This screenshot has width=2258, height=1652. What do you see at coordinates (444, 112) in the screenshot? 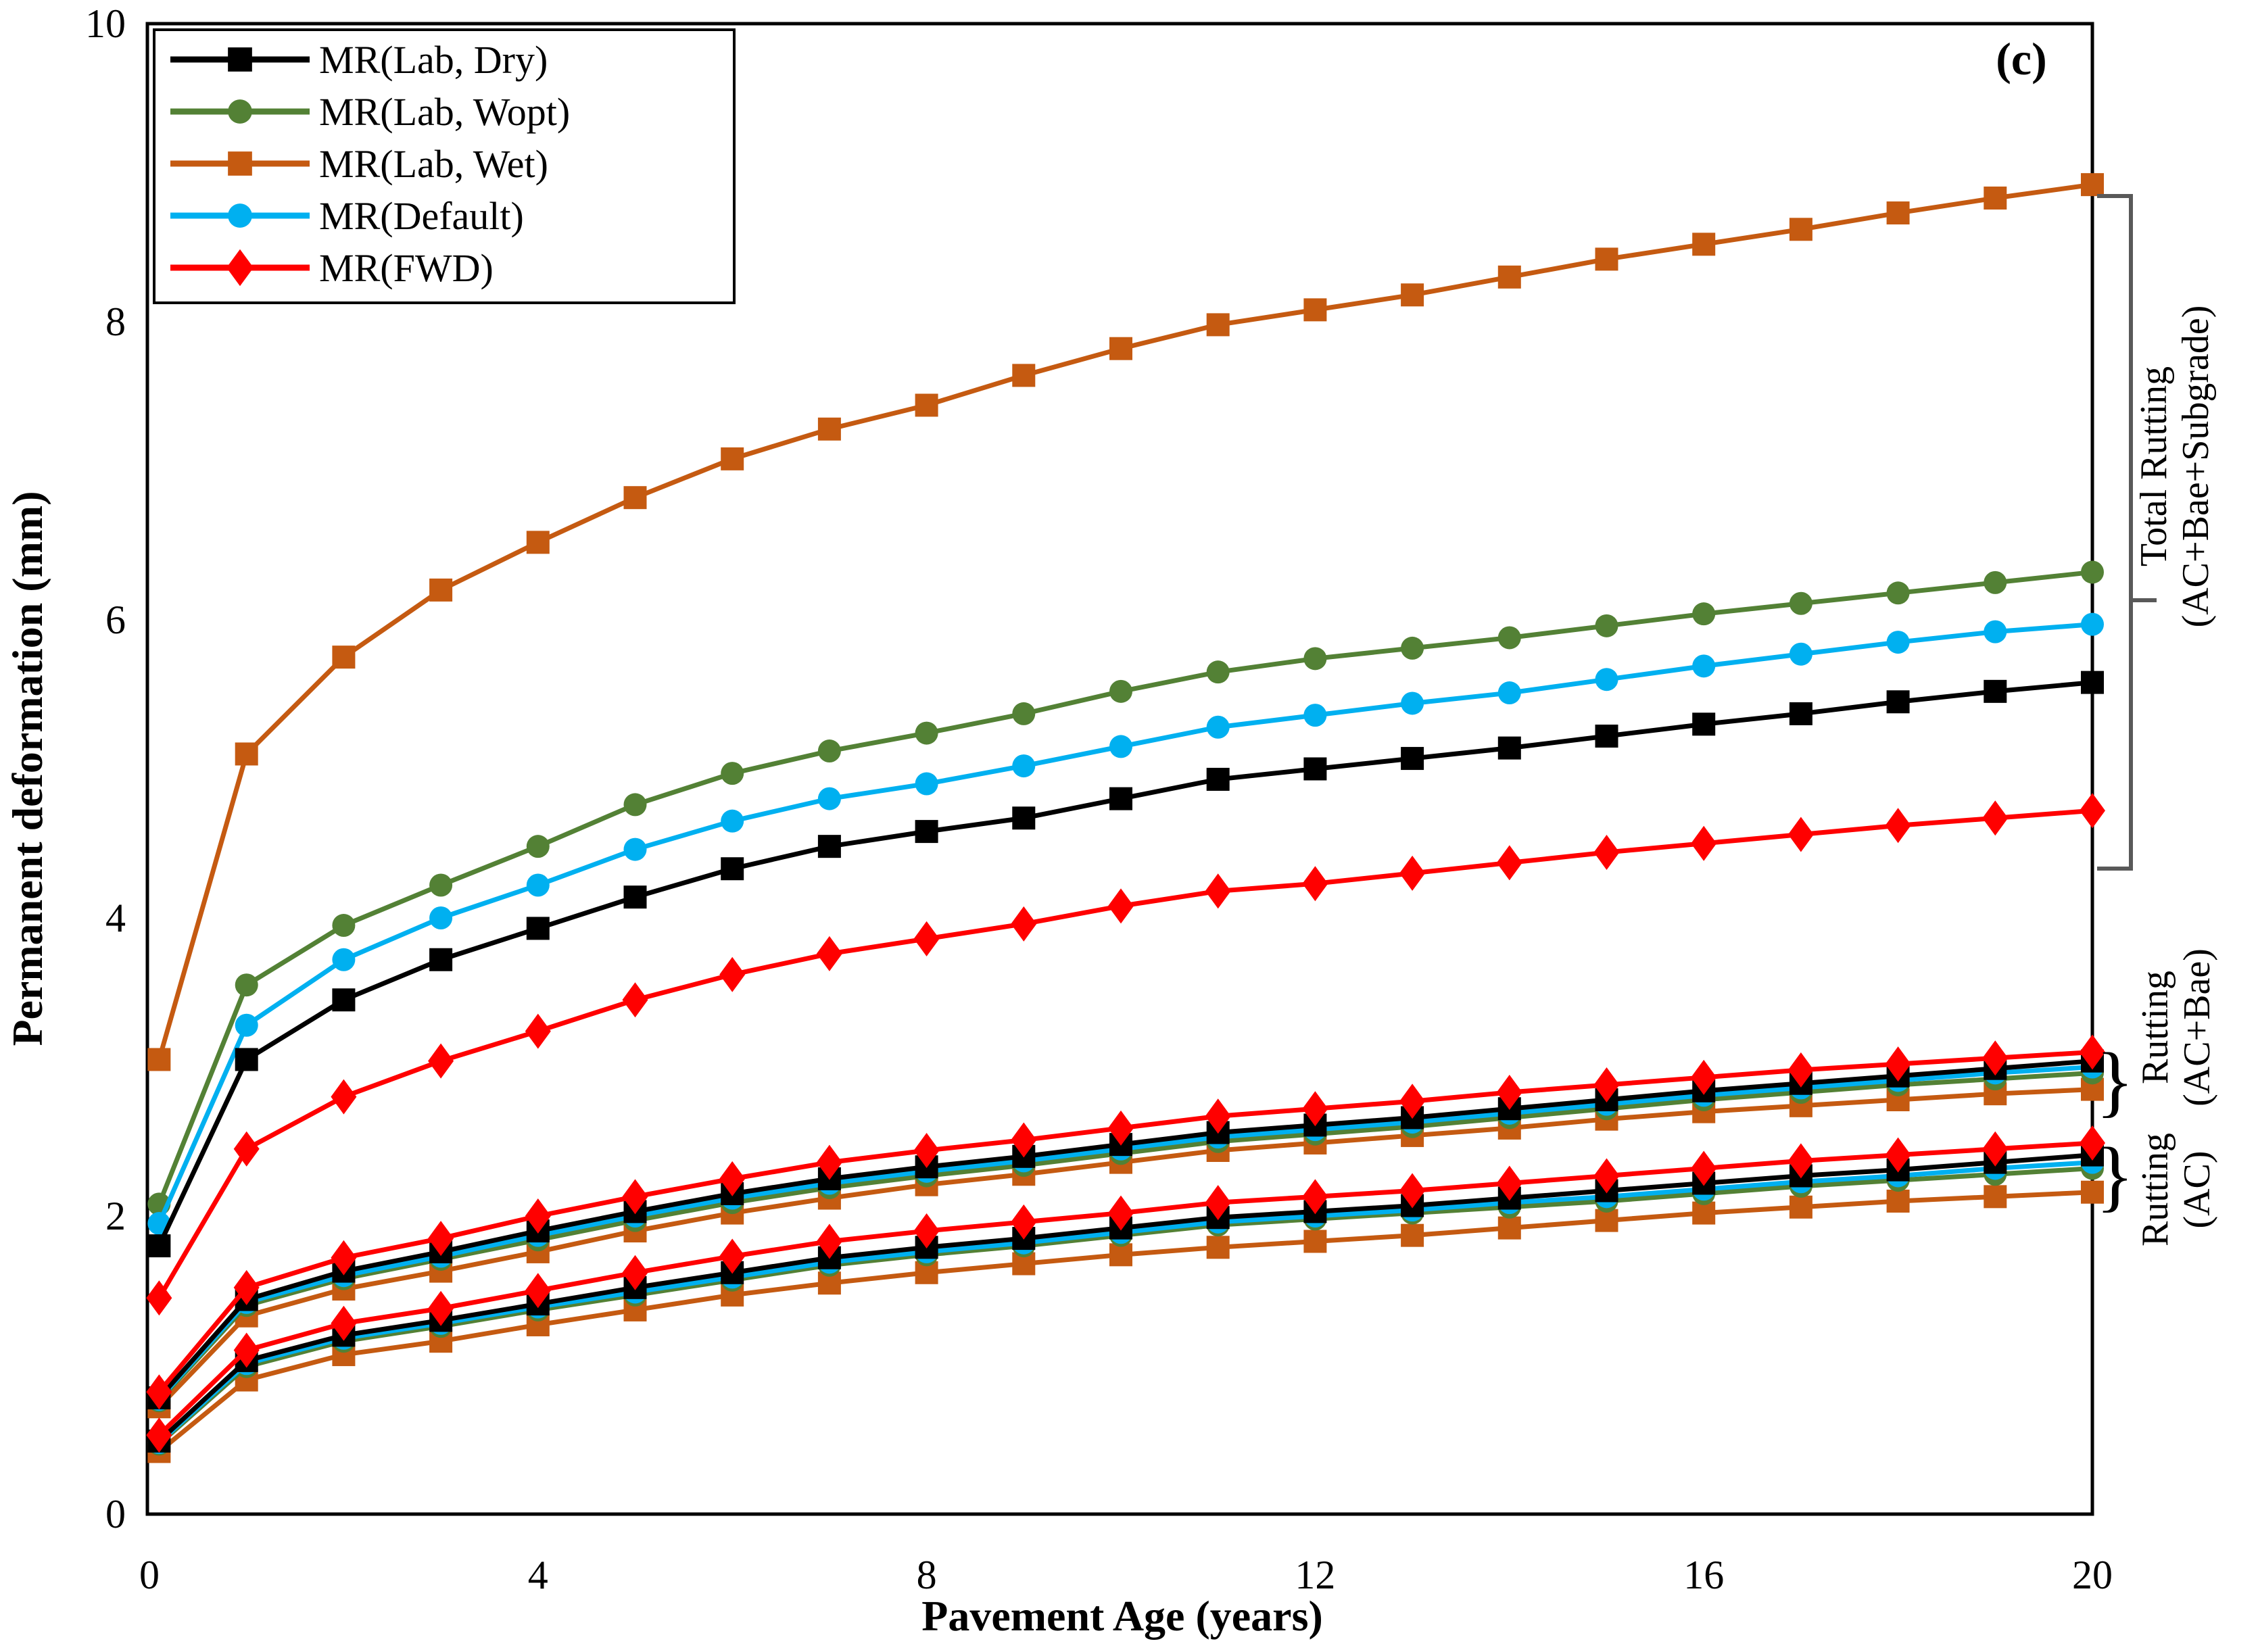
I see `legend-item-label: MR(Lab, Wopt)` at bounding box center [444, 112].